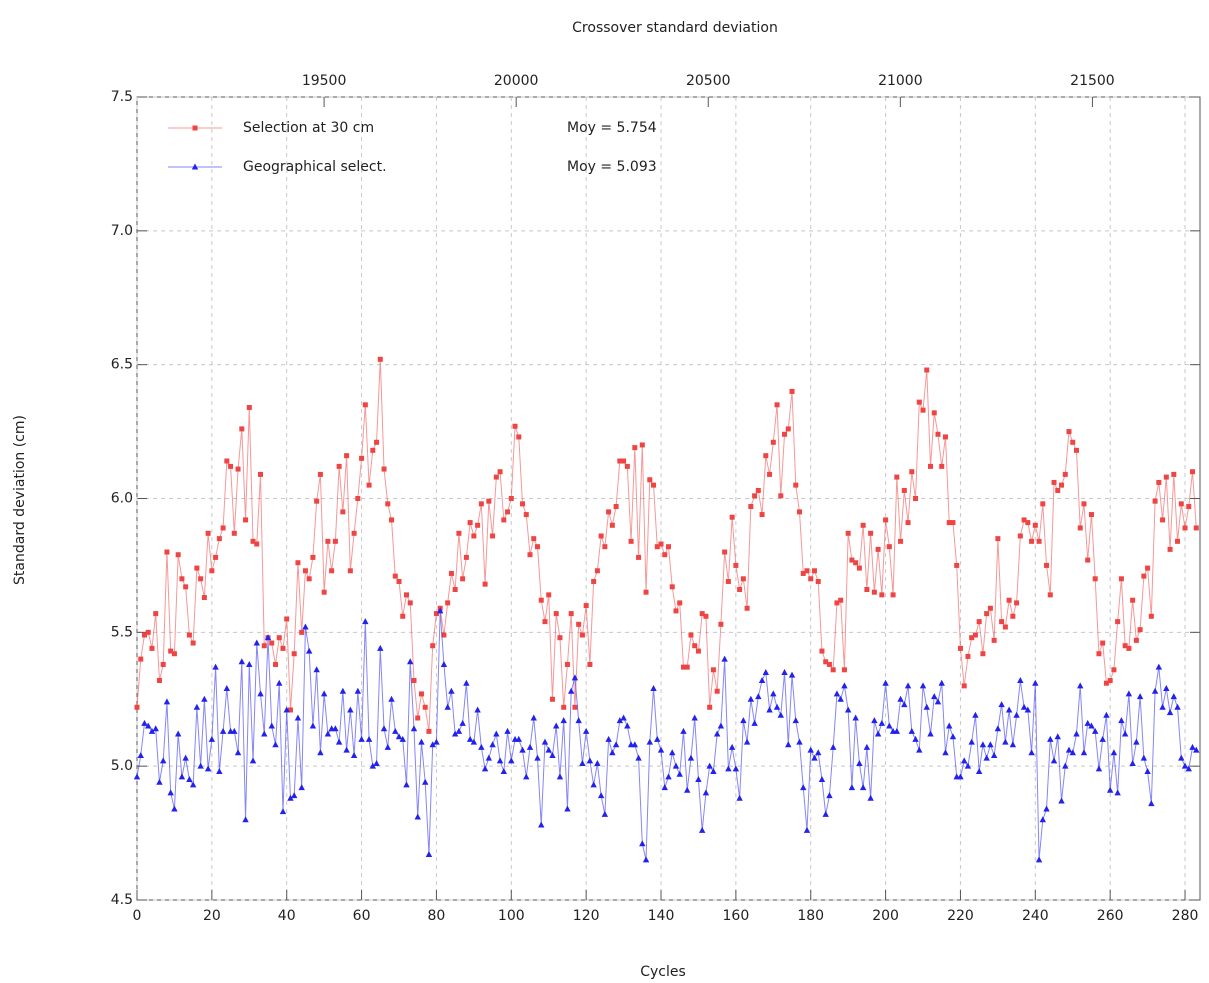  What do you see at coordinates (195, 128) in the screenshot?
I see `legend-marker` at bounding box center [195, 128].